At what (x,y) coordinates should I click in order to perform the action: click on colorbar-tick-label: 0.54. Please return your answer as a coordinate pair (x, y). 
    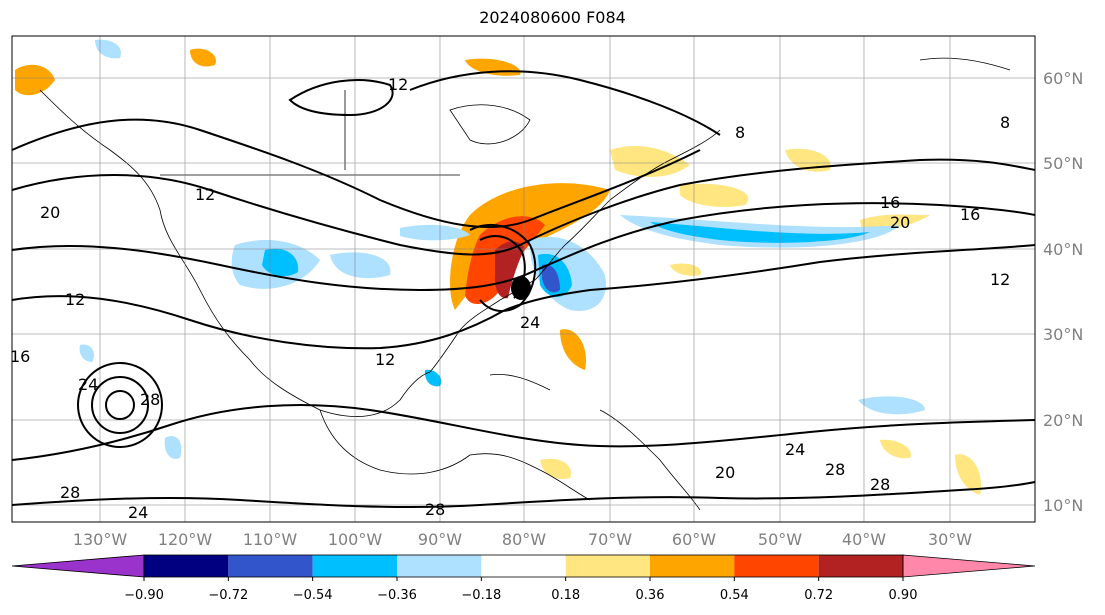
    Looking at the image, I should click on (734, 595).